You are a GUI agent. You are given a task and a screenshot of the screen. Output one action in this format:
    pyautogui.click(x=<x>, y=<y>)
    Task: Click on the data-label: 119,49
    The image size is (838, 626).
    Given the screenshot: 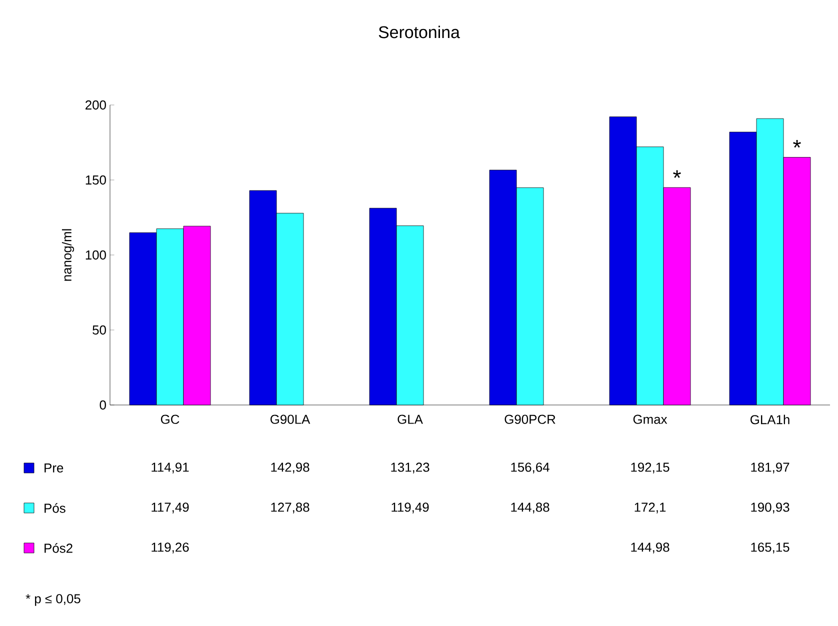 What is the action you would take?
    pyautogui.click(x=410, y=508)
    